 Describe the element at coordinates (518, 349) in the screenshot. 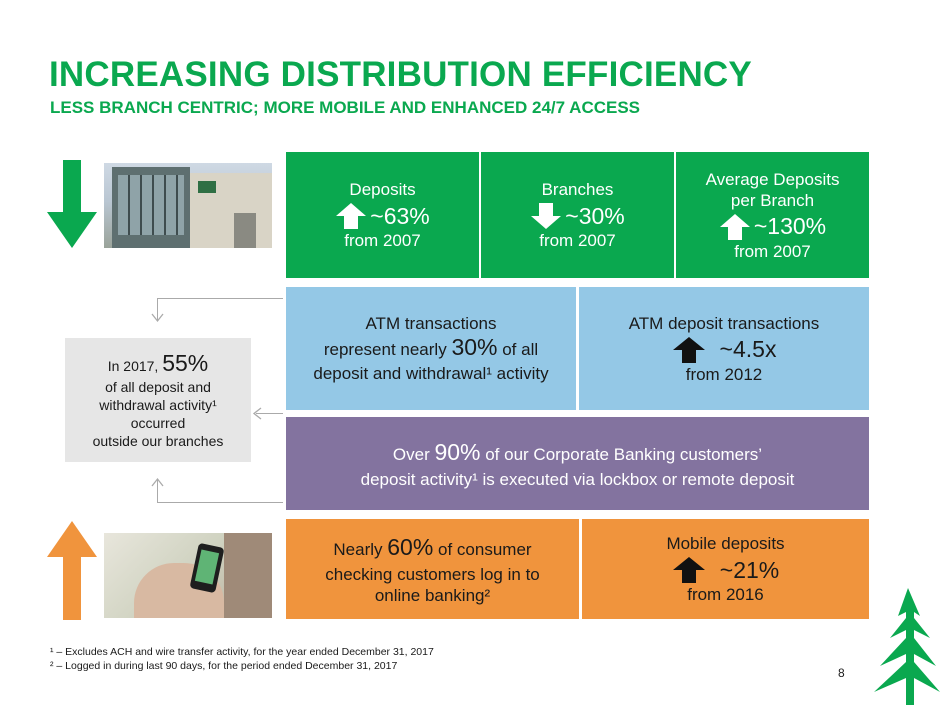

I see `atm-line2-post: of all` at that location.